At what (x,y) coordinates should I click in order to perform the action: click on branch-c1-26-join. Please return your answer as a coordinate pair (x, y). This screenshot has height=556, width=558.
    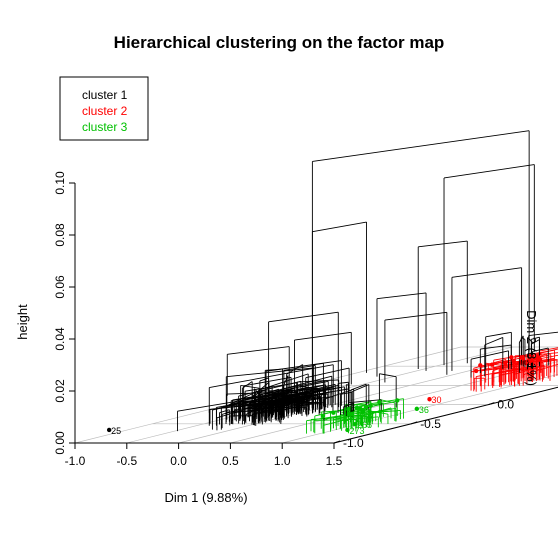
    Looking at the image, I should click on (548, 349).